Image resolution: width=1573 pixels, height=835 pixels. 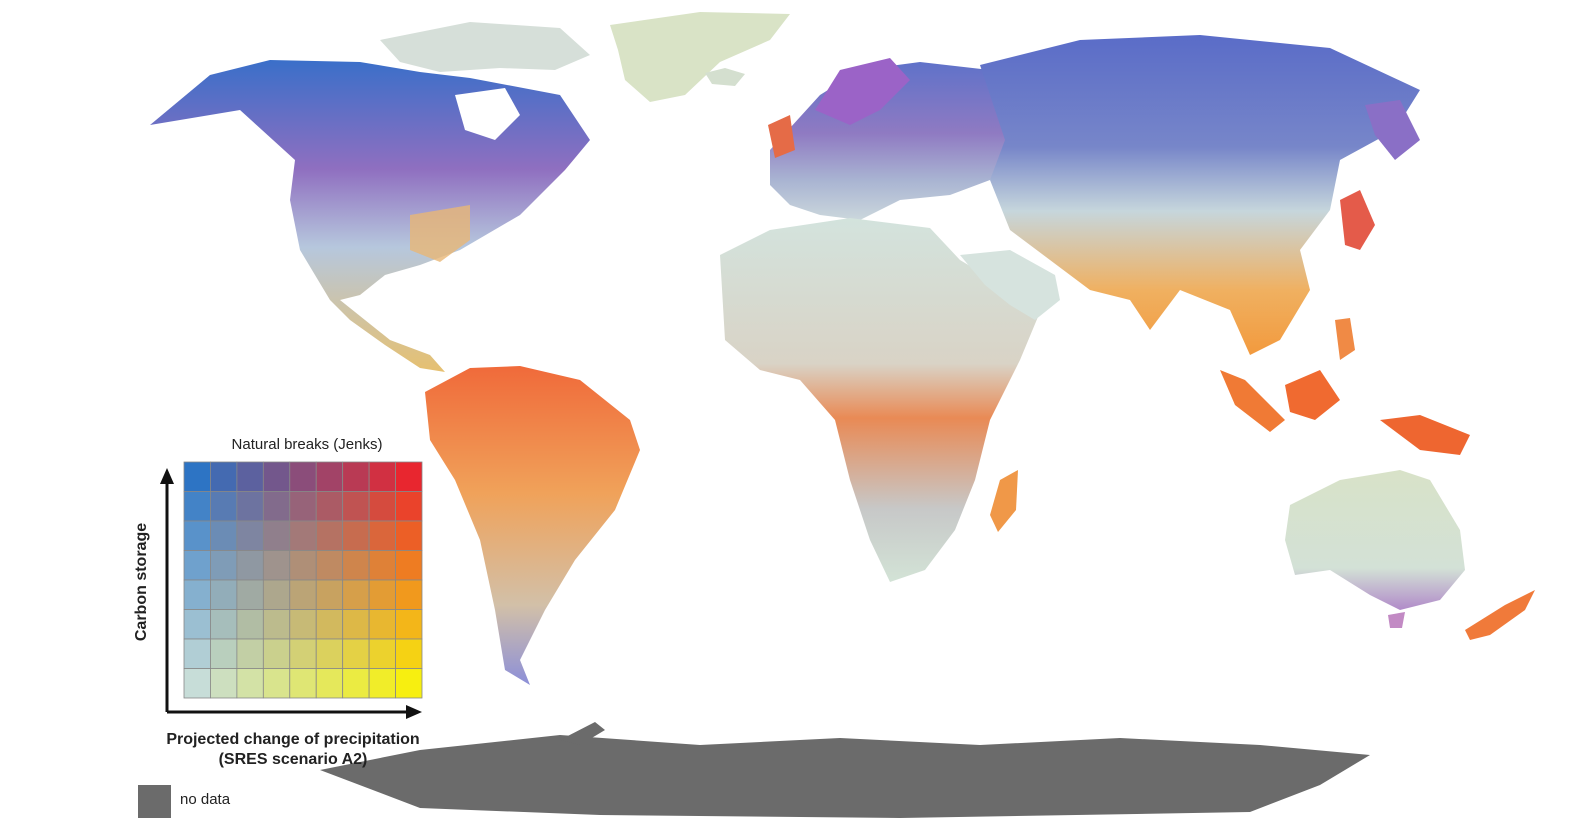 I want to click on legend-axes, so click(x=291, y=593).